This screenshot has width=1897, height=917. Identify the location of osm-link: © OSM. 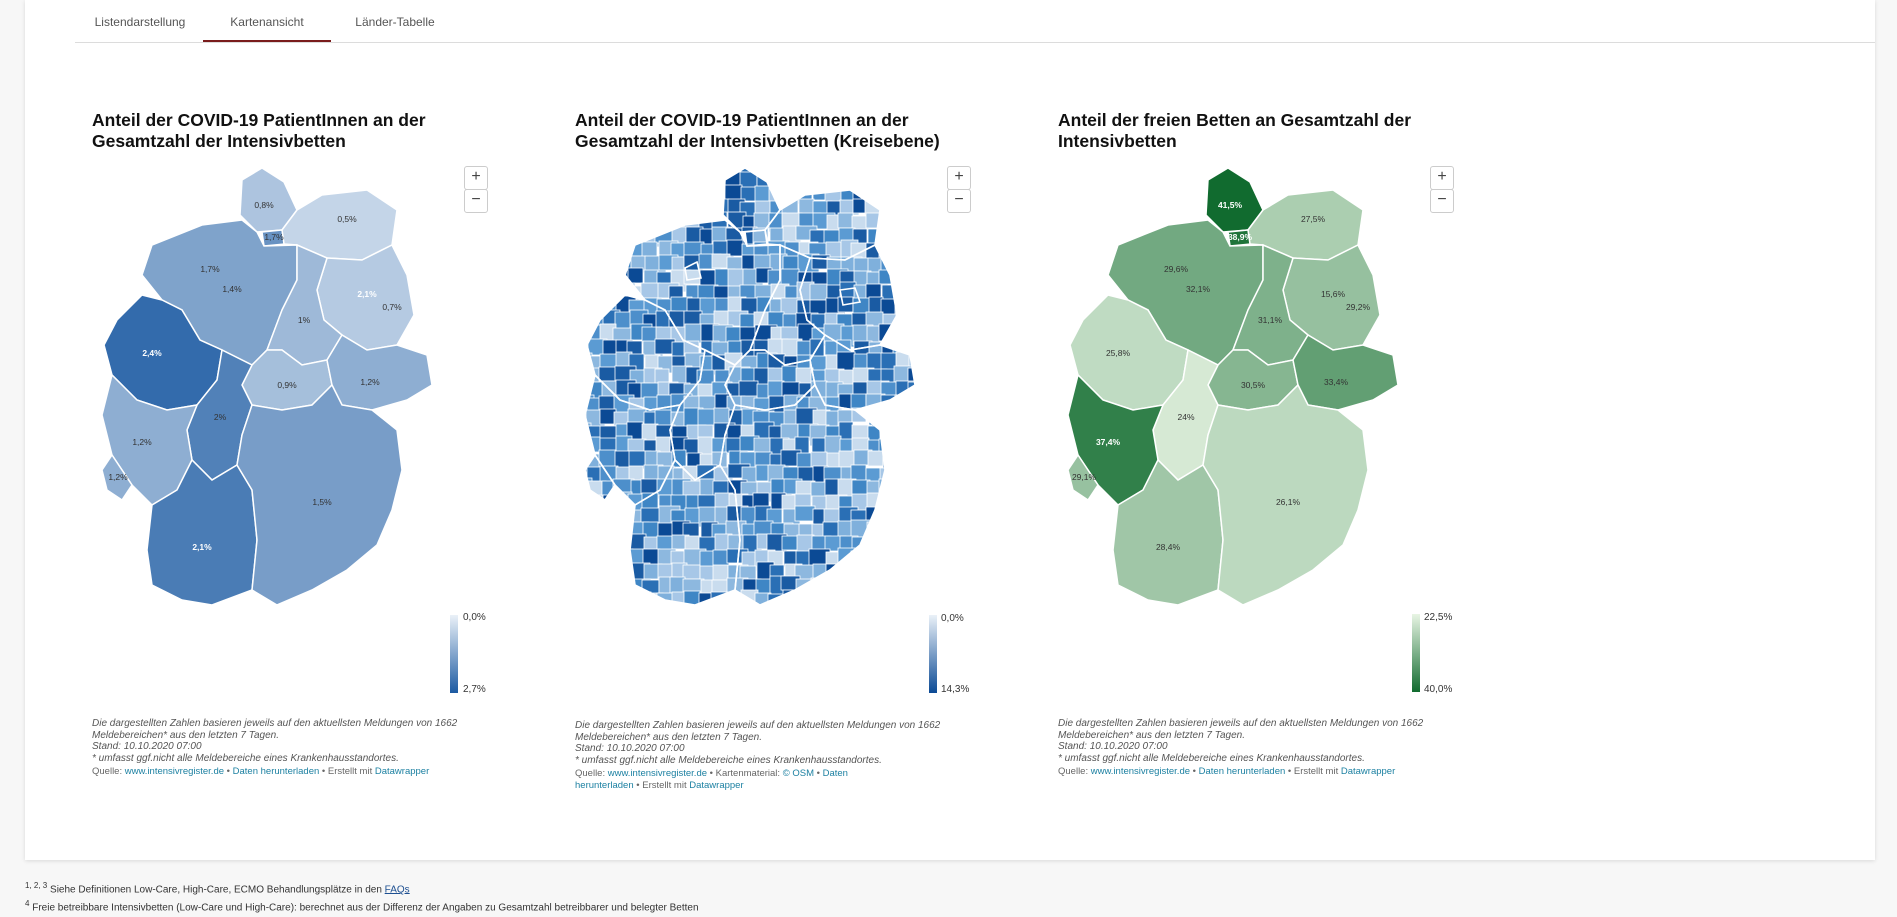
(798, 773).